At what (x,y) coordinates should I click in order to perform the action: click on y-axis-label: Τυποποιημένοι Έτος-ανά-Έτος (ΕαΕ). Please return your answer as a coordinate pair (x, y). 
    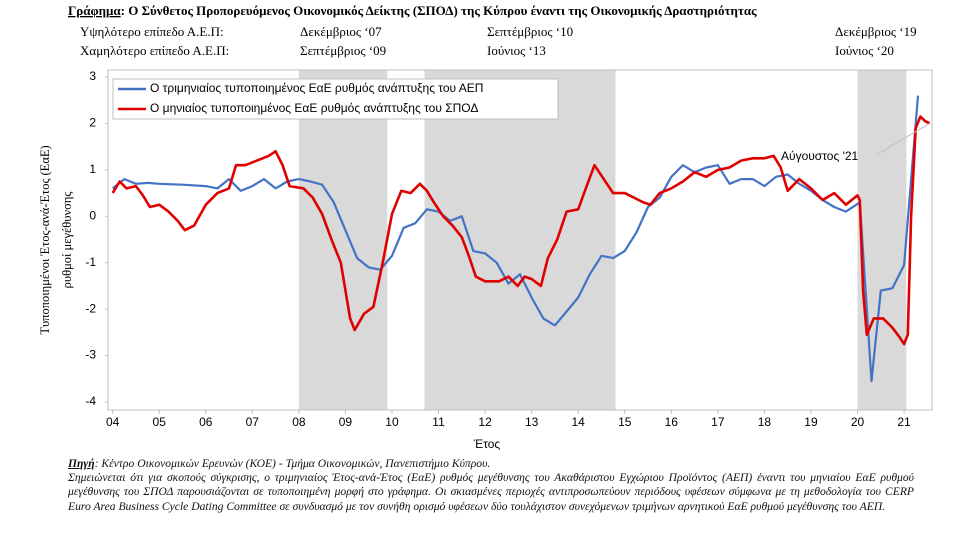
    Looking at the image, I should click on (45, 239).